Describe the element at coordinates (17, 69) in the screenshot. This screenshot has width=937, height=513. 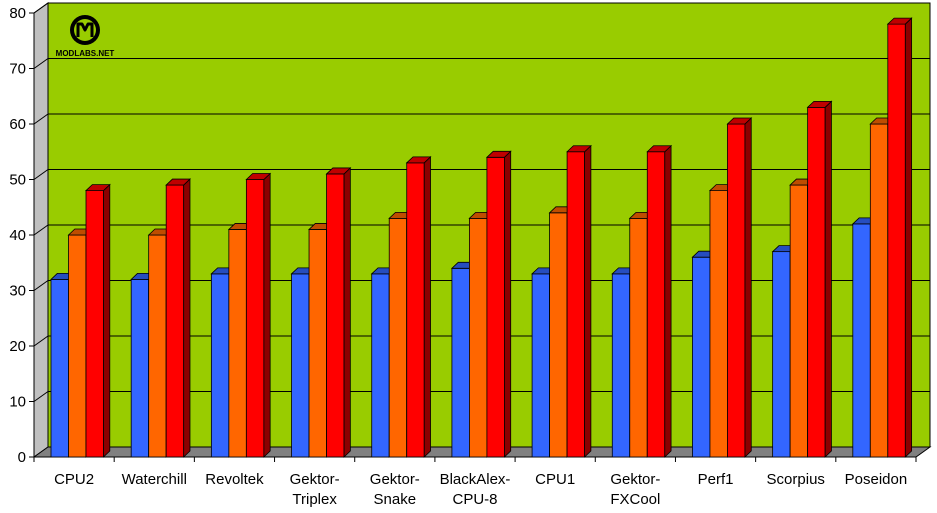
I see `y-tick-label: 70` at that location.